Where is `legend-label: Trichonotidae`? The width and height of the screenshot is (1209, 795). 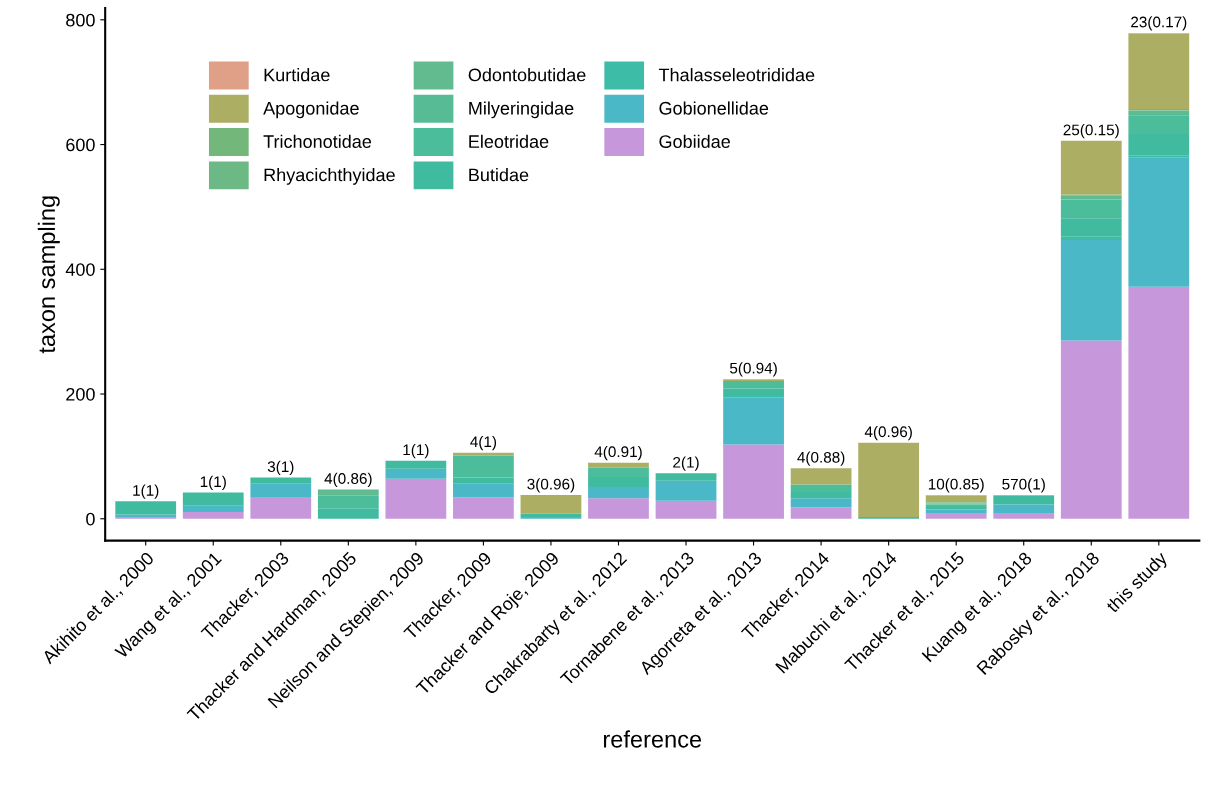 legend-label: Trichonotidae is located at coordinates (317, 141).